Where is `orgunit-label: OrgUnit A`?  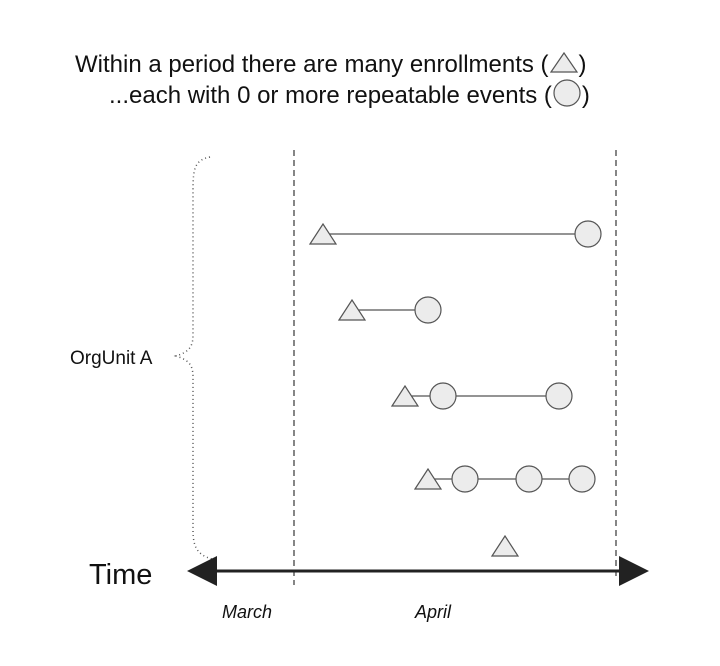
orgunit-label: OrgUnit A is located at coordinates (111, 358).